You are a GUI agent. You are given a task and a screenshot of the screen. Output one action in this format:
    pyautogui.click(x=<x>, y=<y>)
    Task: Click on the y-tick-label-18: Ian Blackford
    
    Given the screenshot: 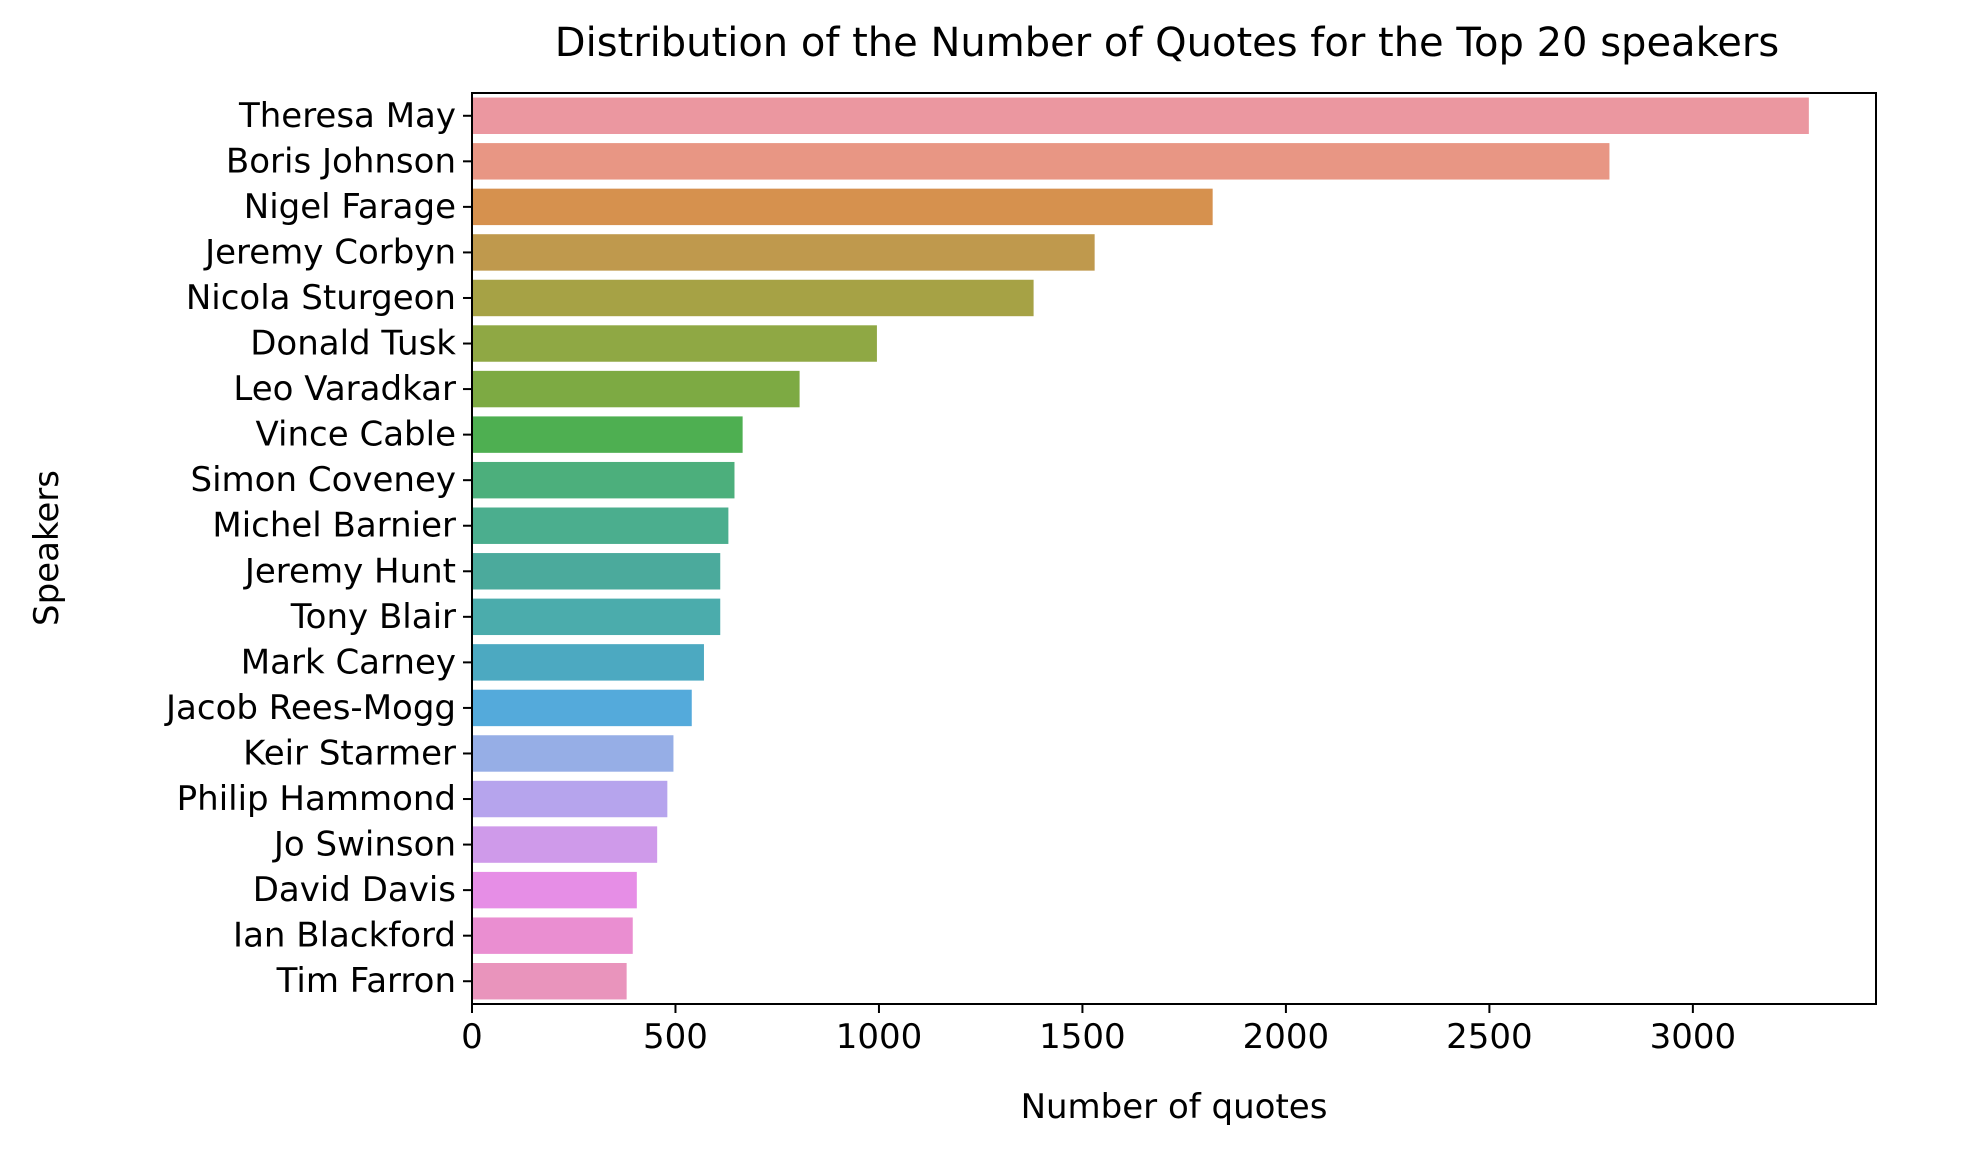 What is the action you would take?
    pyautogui.click(x=344, y=936)
    